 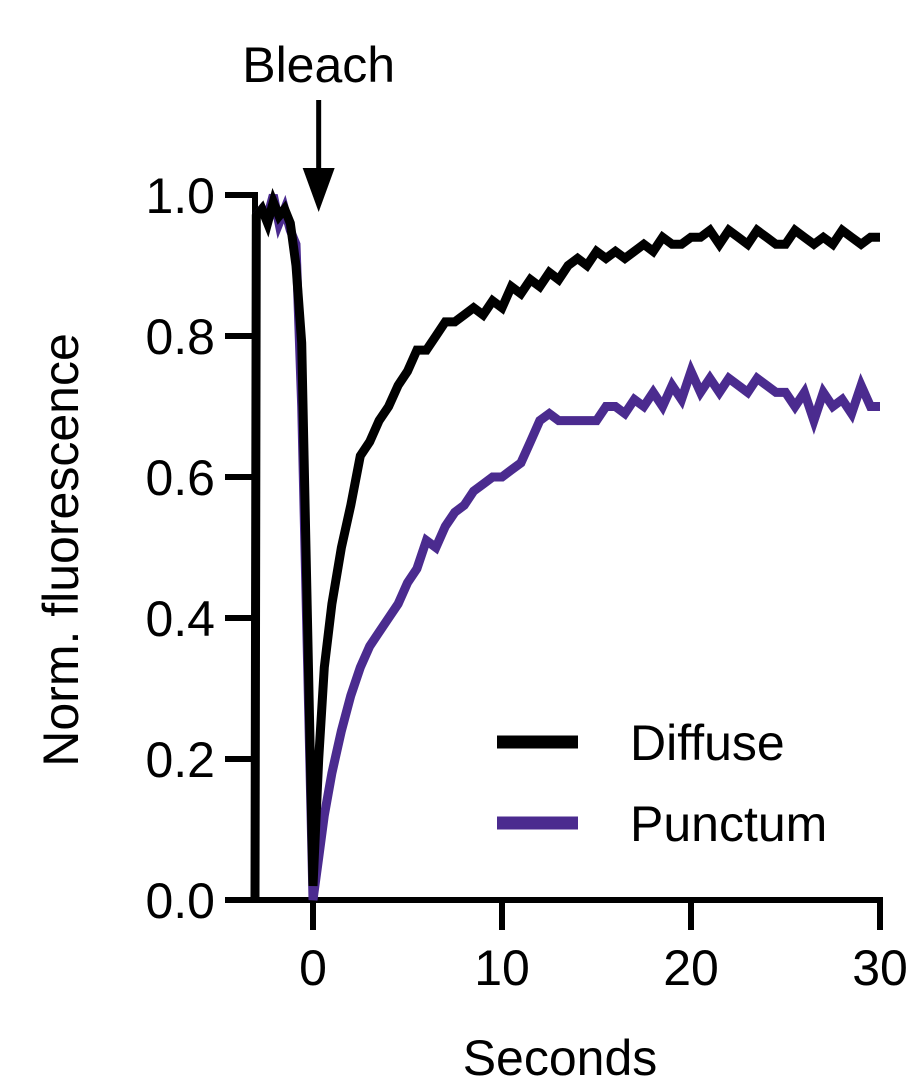 I want to click on legend-label-diffuse: Diffuse, so click(x=707, y=743).